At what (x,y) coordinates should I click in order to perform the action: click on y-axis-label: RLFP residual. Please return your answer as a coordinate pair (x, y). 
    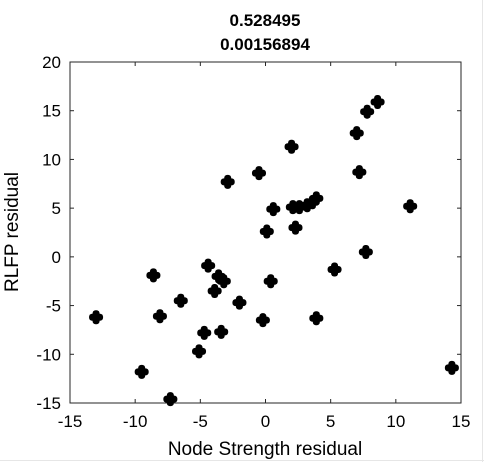
    Looking at the image, I should click on (12, 232).